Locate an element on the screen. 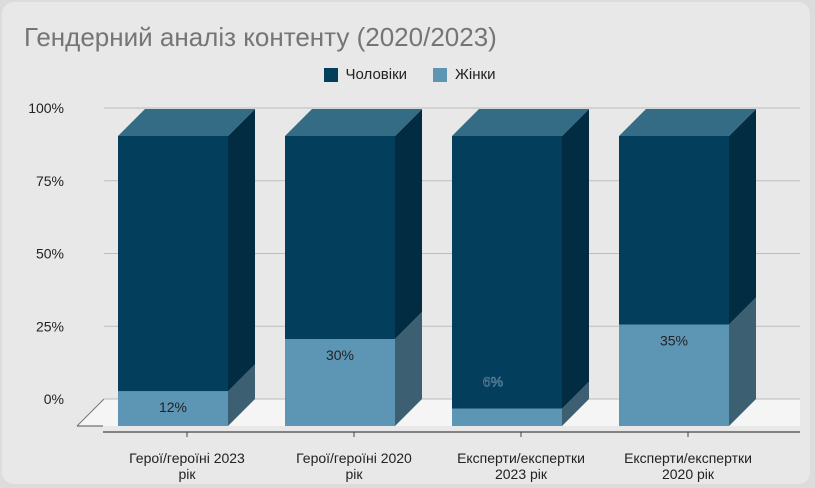 The width and height of the screenshot is (815, 488). bar-group: 35% is located at coordinates (687, 267).